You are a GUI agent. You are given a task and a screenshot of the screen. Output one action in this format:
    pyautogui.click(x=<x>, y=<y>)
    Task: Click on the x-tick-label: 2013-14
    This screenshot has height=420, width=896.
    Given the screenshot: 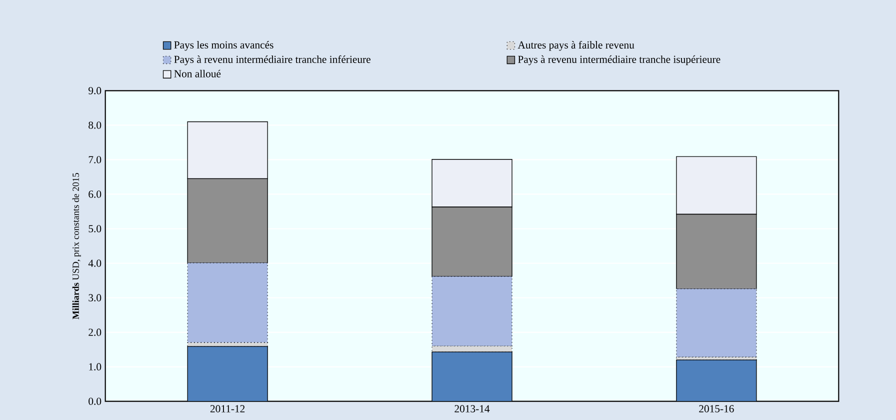 What is the action you would take?
    pyautogui.click(x=472, y=408)
    